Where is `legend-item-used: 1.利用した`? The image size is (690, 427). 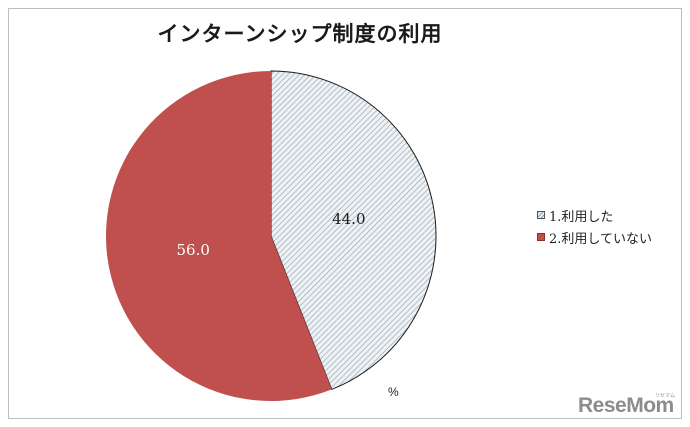
legend-item-used: 1.利用した is located at coordinates (594, 215).